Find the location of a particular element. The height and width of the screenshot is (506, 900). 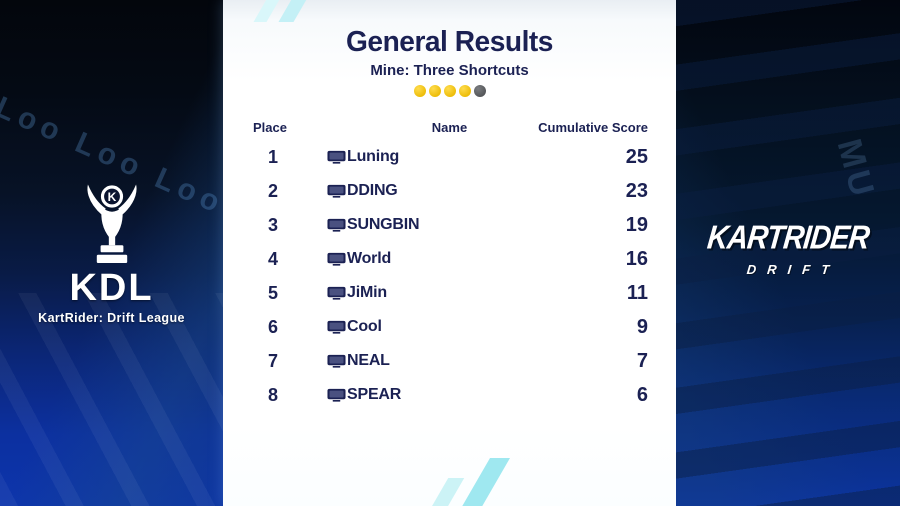

drift-logo-text: DRIFT is located at coordinates (793, 269).